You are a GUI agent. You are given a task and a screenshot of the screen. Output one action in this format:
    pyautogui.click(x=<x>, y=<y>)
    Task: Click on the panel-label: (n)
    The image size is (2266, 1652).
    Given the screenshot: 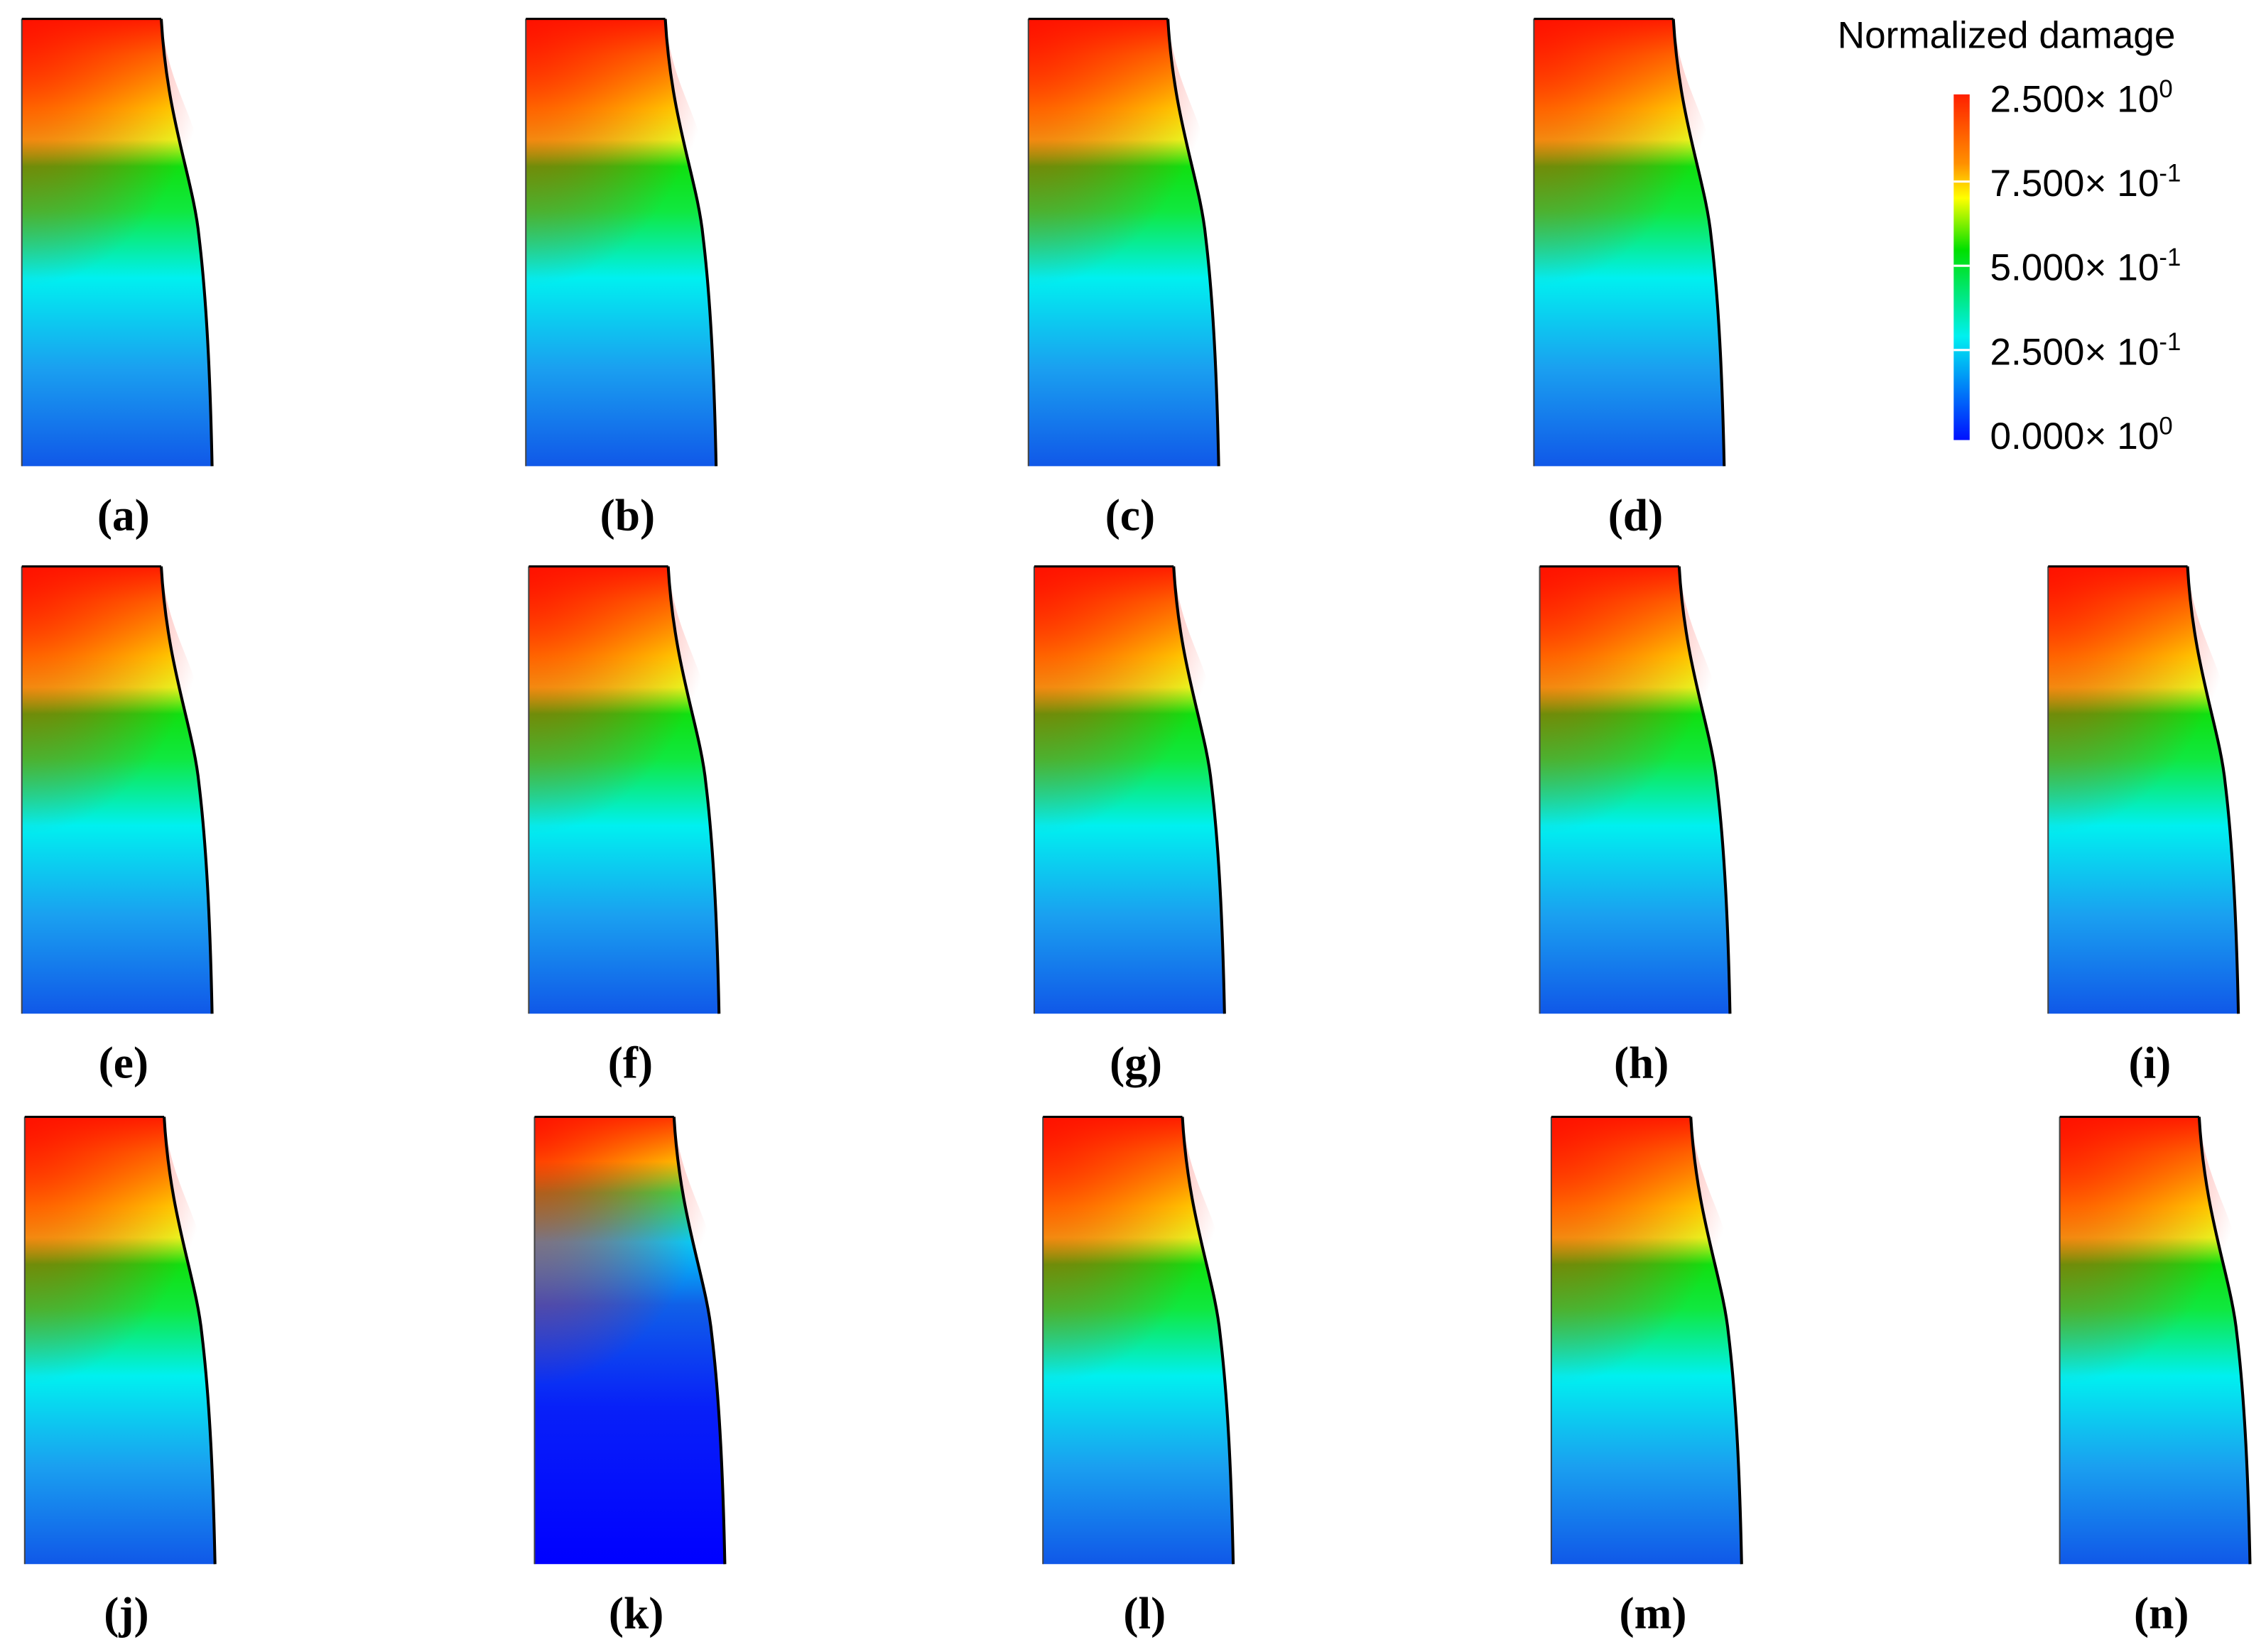 What is the action you would take?
    pyautogui.click(x=2161, y=1613)
    